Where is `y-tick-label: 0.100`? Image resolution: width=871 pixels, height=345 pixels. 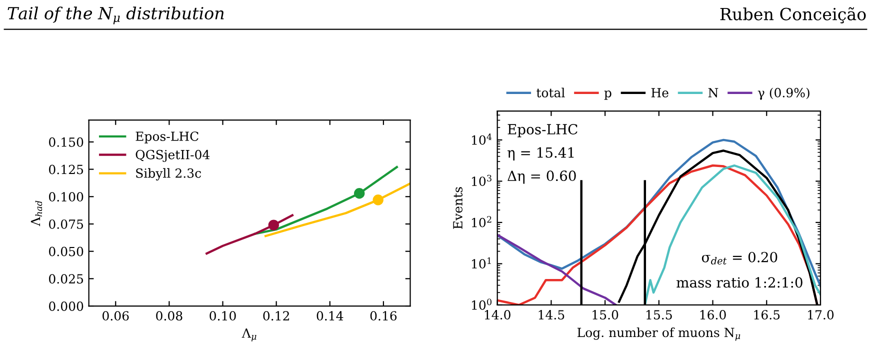 y-tick-label: 0.100 is located at coordinates (66, 197).